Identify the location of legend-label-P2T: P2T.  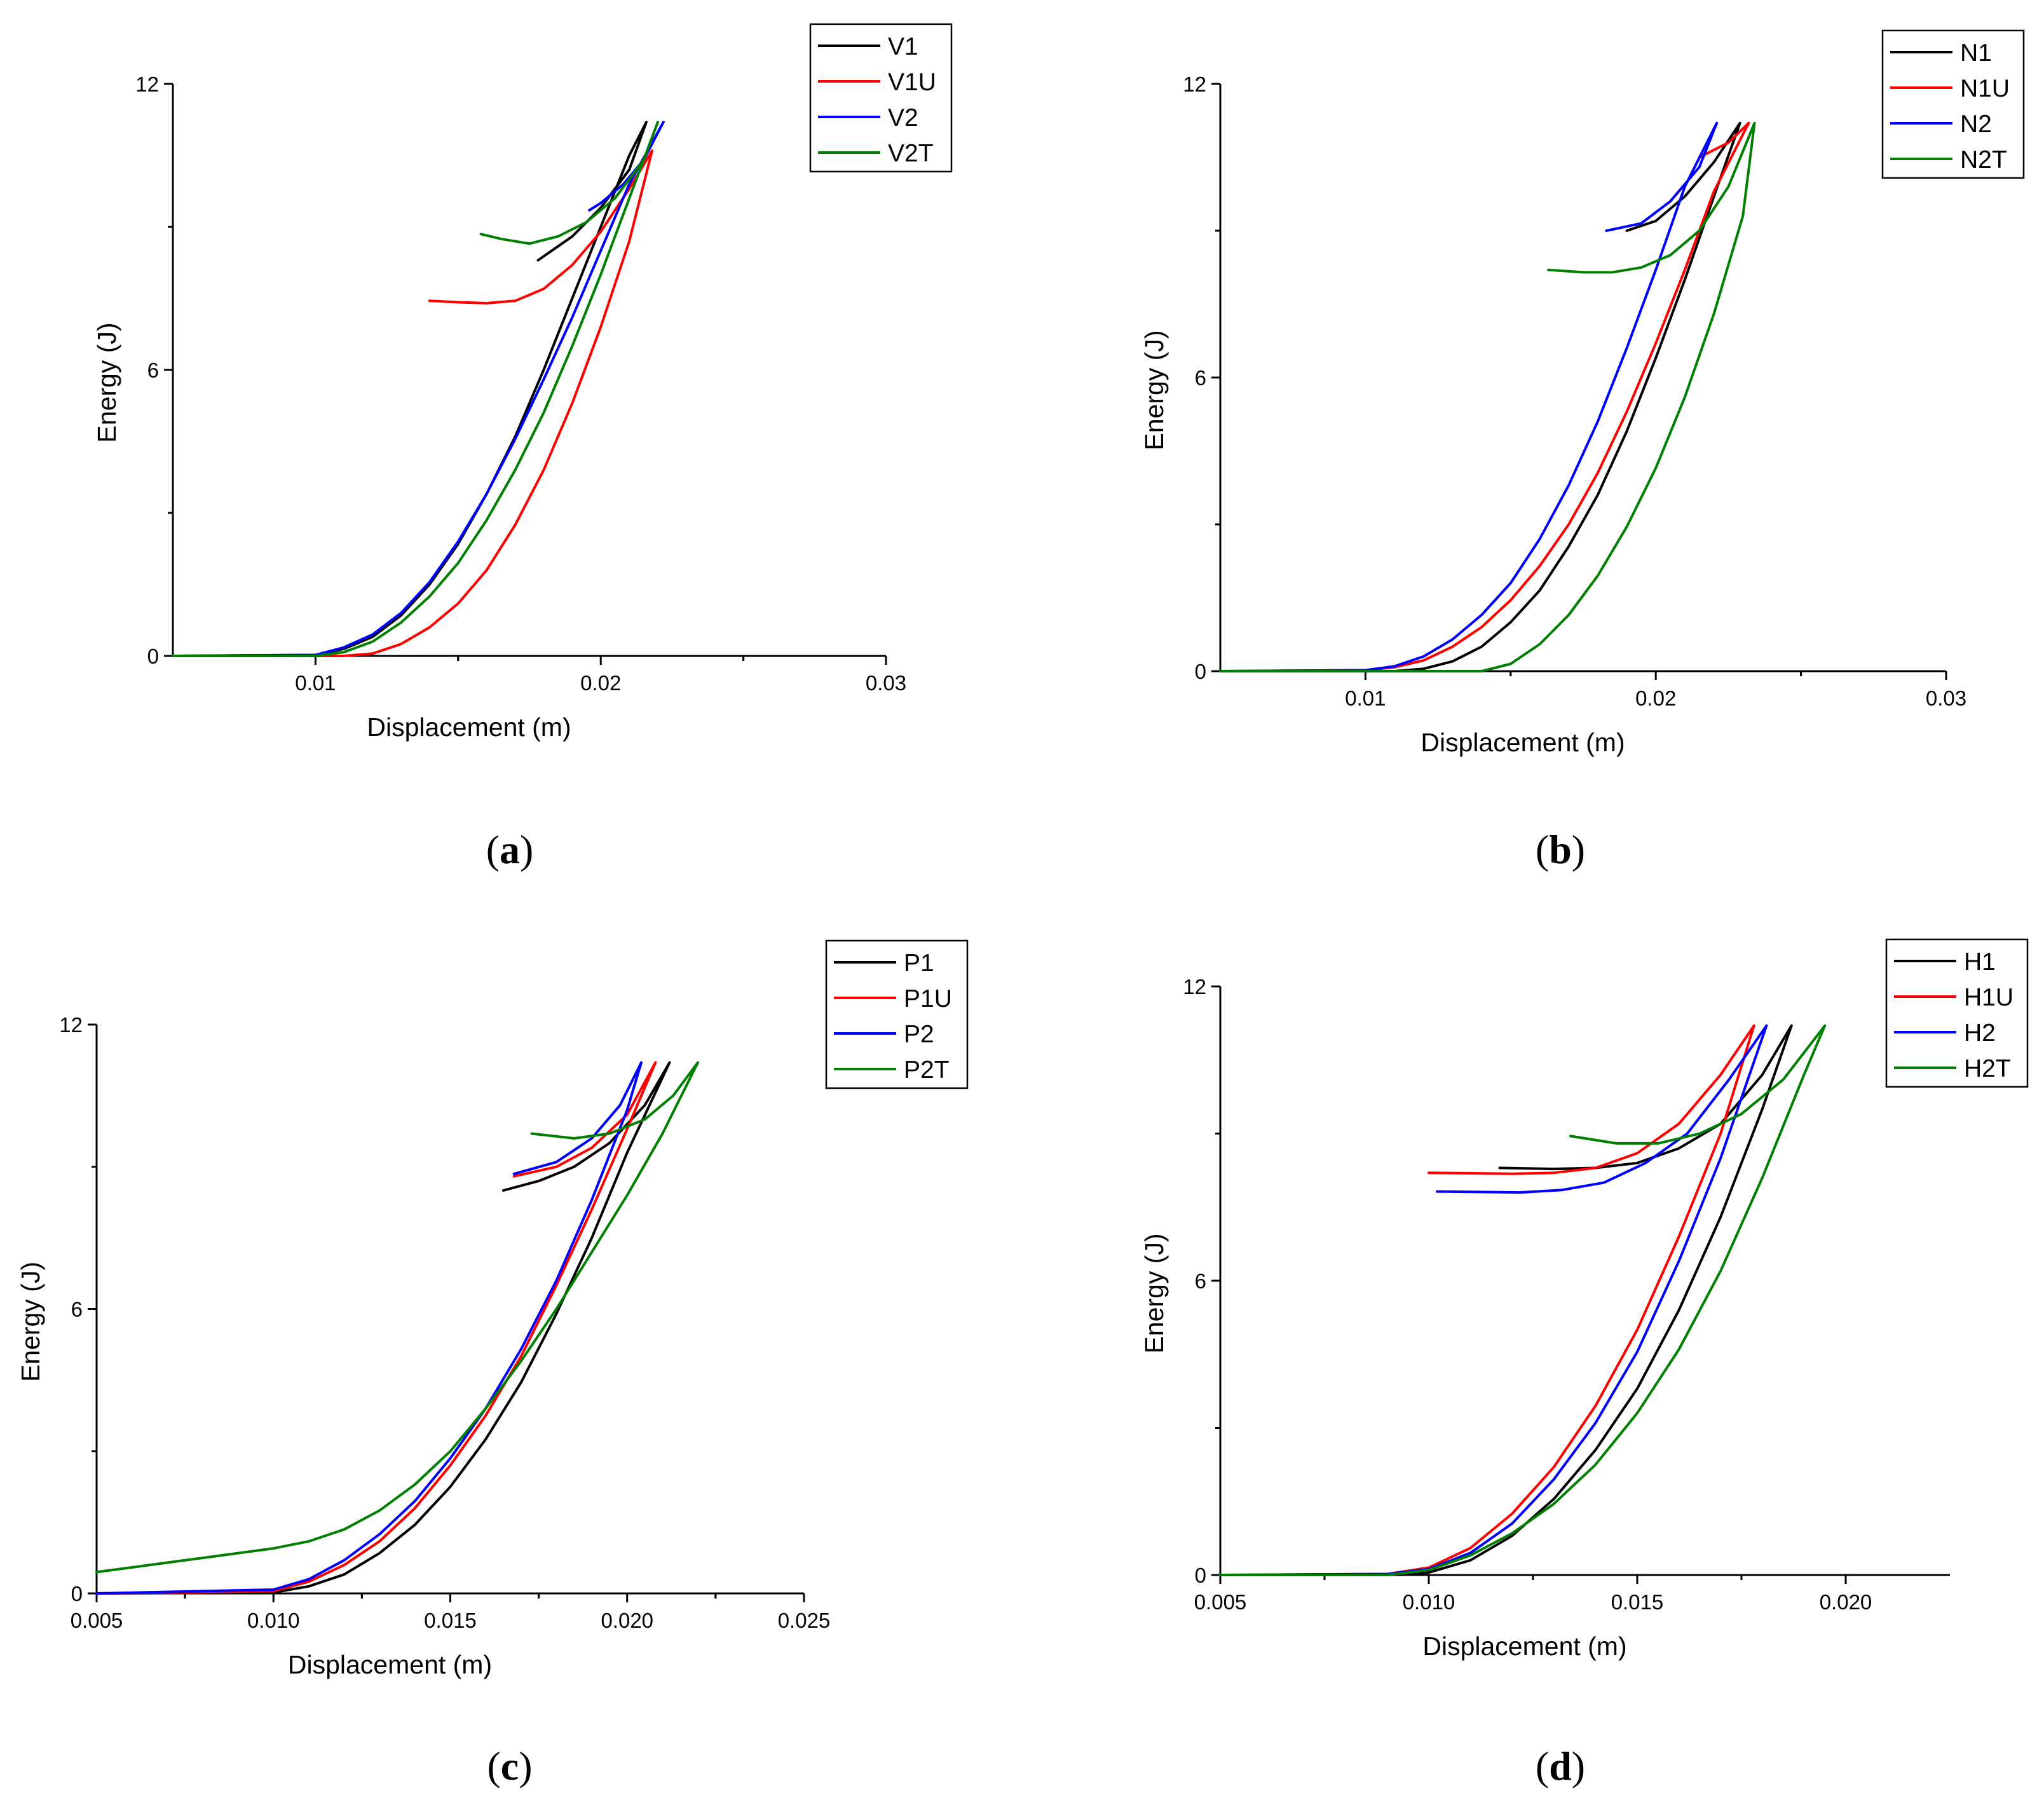
(927, 1070).